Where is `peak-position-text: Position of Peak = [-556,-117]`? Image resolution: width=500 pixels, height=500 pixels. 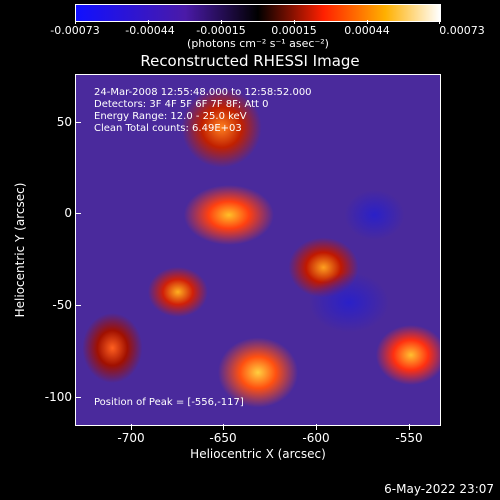 peak-position-text: Position of Peak = [-556,-117] is located at coordinates (169, 402).